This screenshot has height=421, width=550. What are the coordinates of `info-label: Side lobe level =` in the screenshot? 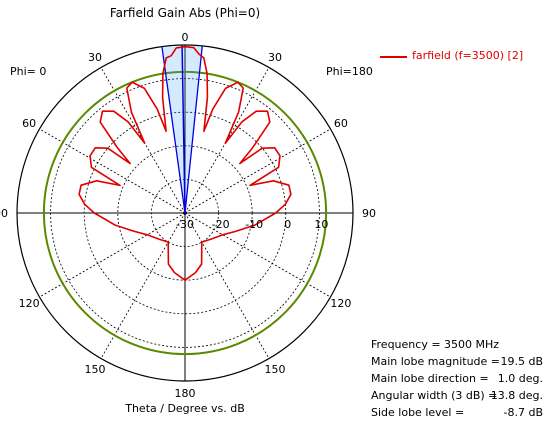 It's located at (418, 412).